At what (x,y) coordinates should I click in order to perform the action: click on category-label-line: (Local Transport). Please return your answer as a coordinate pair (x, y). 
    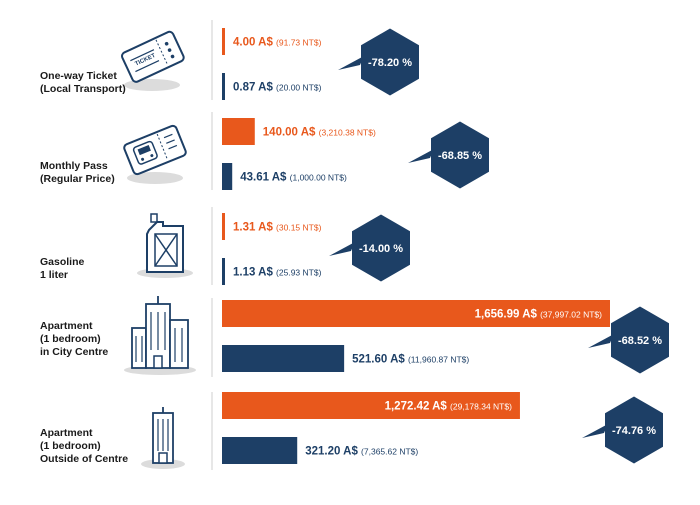
    Looking at the image, I should click on (83, 89).